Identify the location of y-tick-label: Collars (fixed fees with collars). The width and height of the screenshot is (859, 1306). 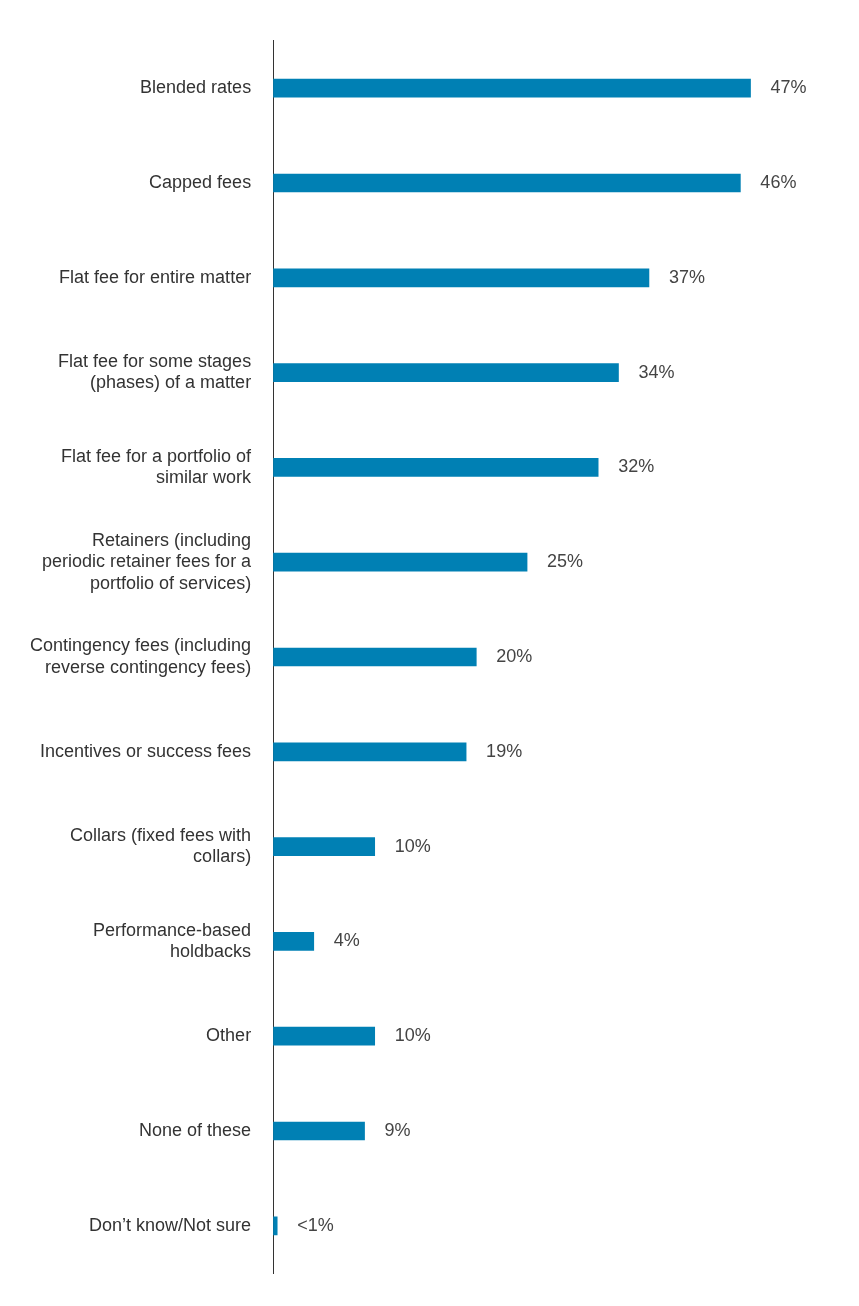
(161, 845).